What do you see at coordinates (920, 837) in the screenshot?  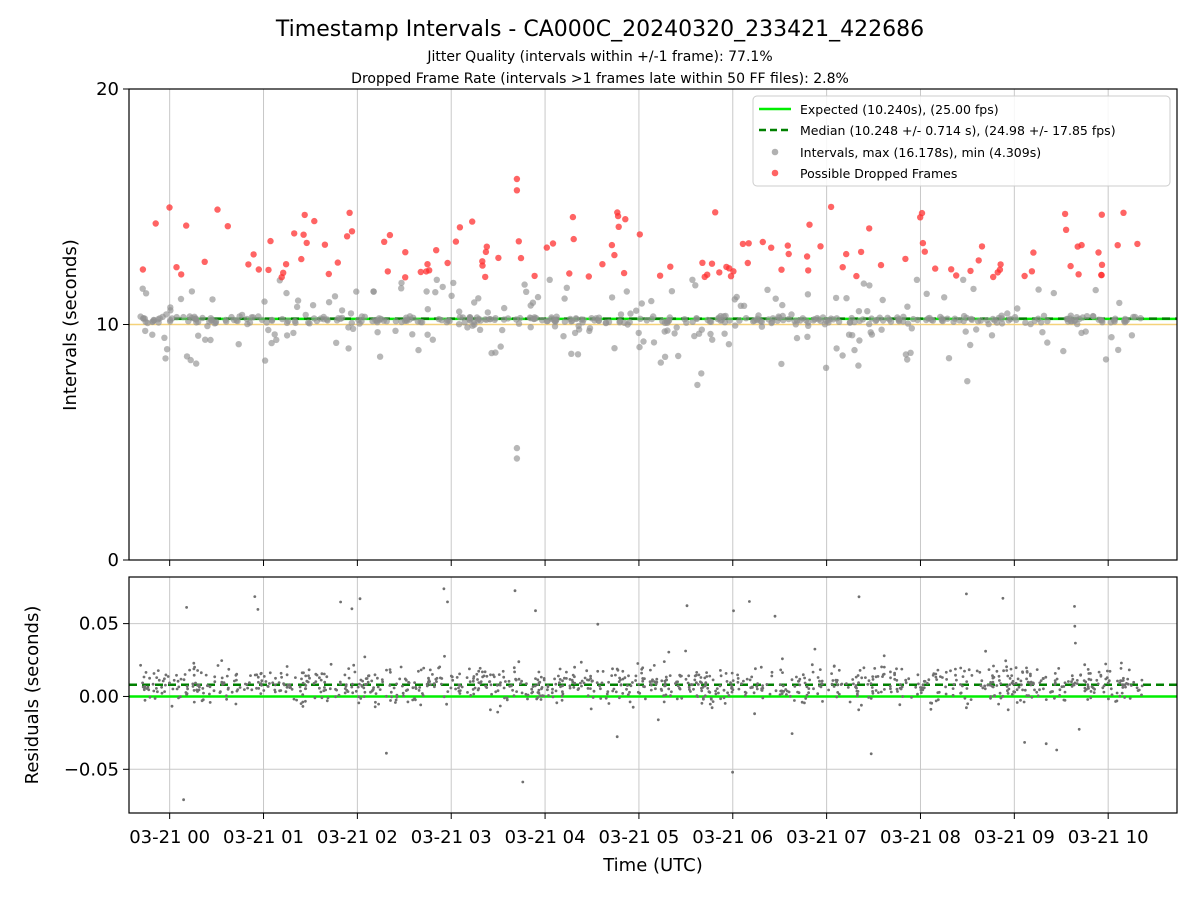 I see `x-tick-label: 03-21 08` at bounding box center [920, 837].